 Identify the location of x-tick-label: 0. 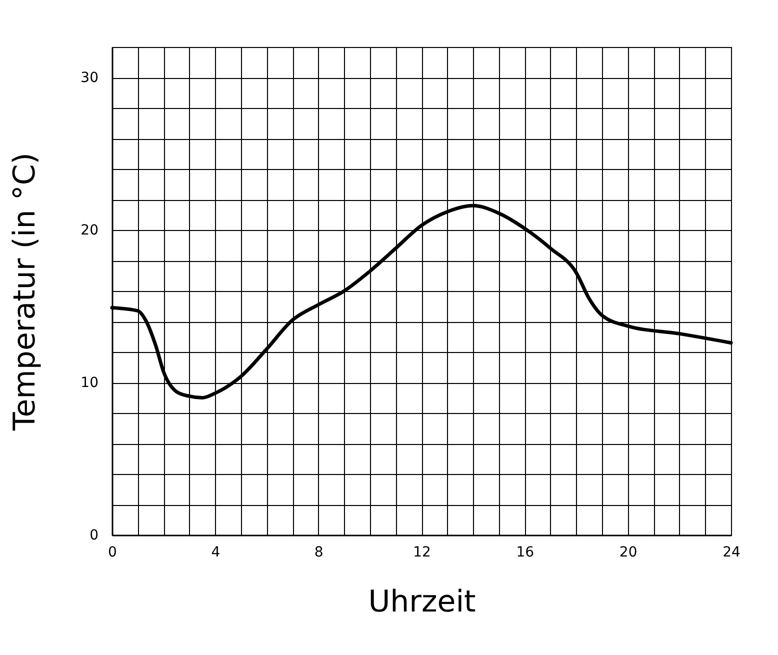
(112, 552).